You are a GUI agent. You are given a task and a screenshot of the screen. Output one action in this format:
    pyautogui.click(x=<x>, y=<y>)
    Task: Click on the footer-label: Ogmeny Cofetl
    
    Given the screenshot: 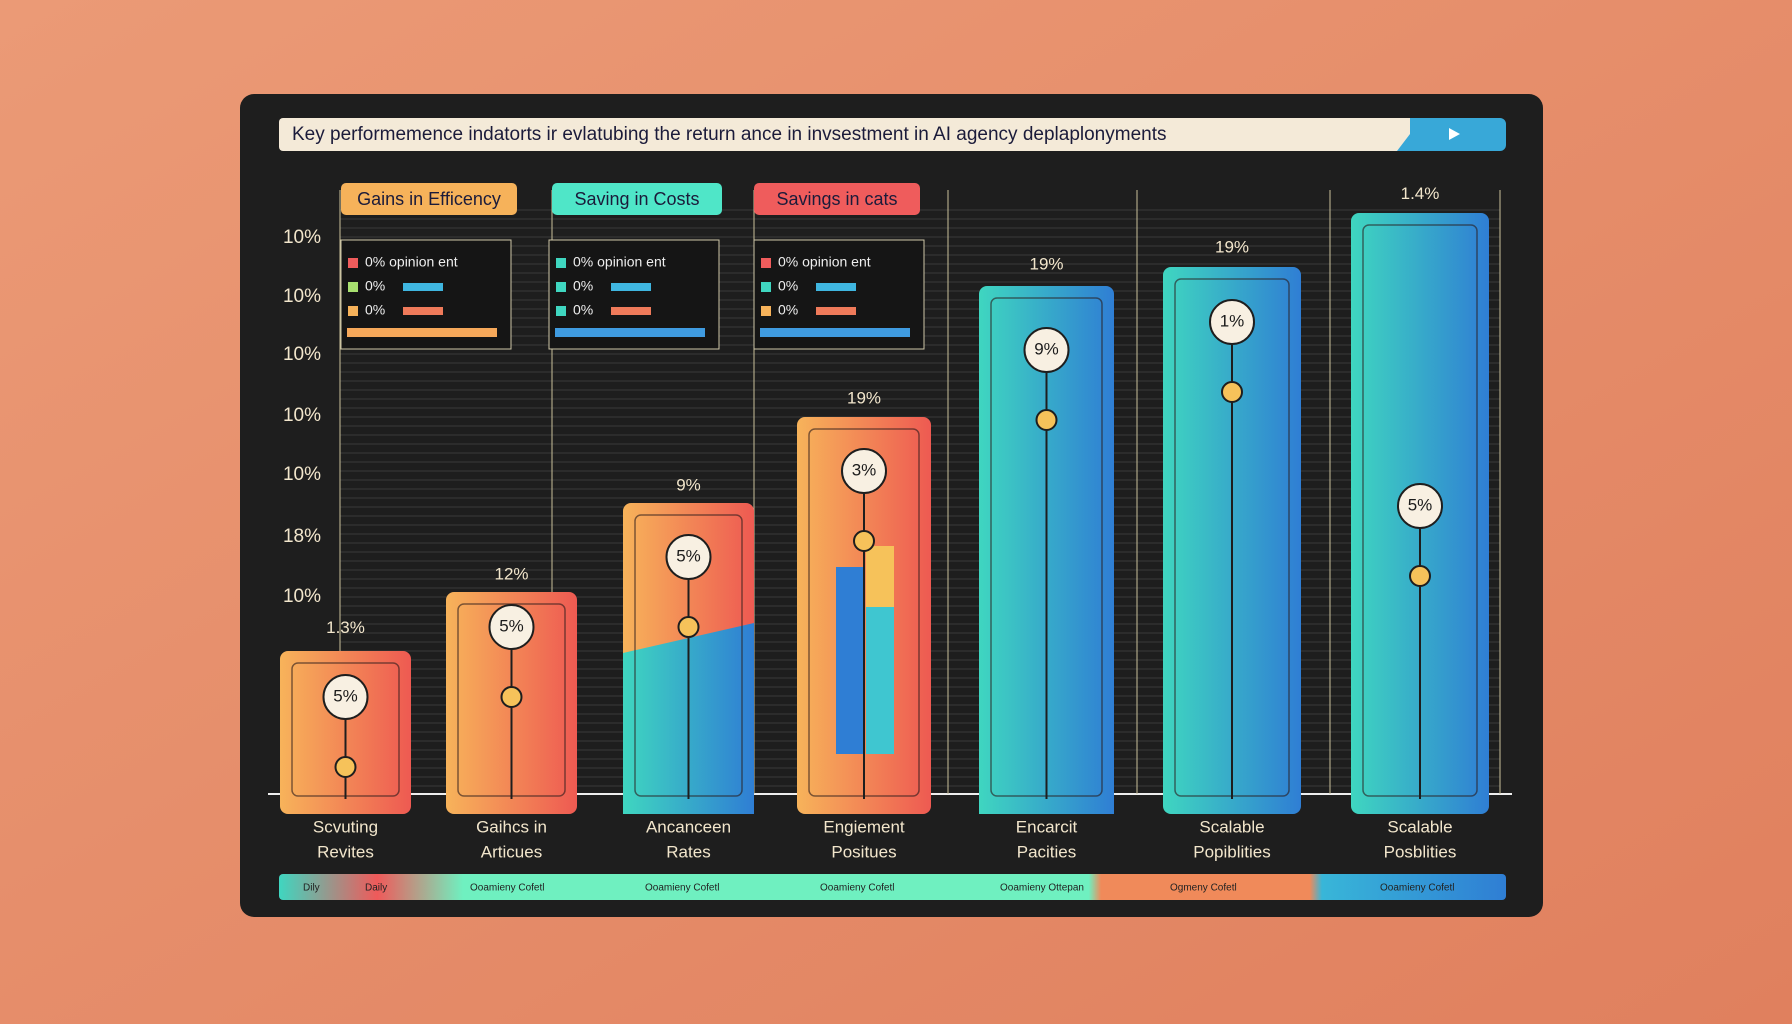 What is the action you would take?
    pyautogui.click(x=1203, y=888)
    